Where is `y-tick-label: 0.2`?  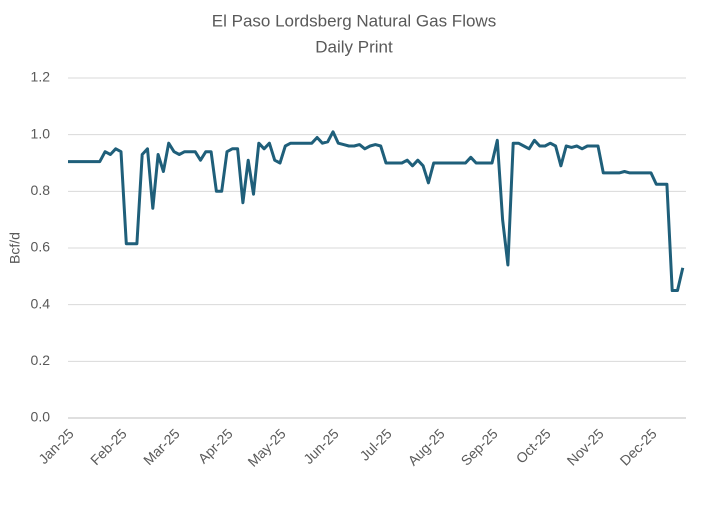 y-tick-label: 0.2 is located at coordinates (41, 360).